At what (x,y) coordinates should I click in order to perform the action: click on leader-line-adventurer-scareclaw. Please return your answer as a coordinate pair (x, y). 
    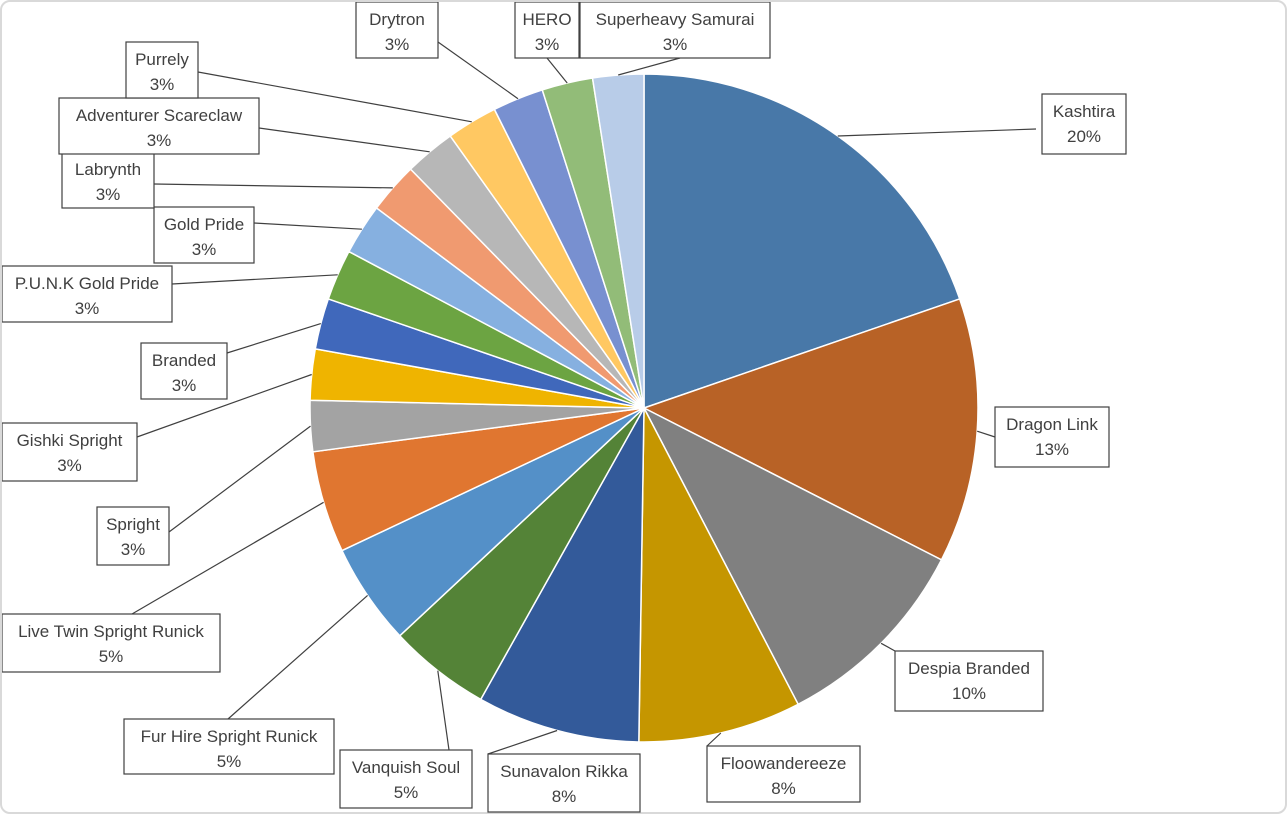
    Looking at the image, I should click on (344, 140).